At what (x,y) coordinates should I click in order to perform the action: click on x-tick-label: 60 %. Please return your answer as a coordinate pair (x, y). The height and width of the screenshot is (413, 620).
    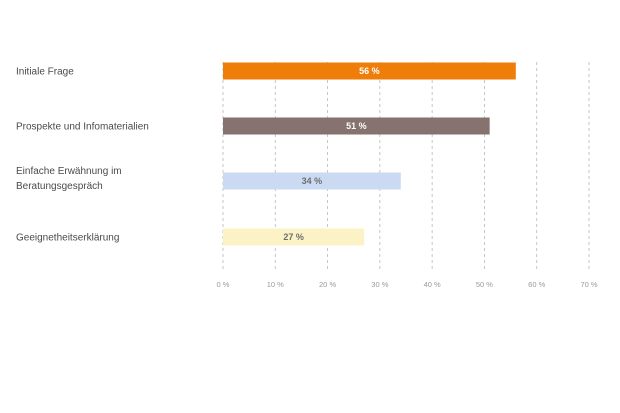
    Looking at the image, I should click on (536, 284).